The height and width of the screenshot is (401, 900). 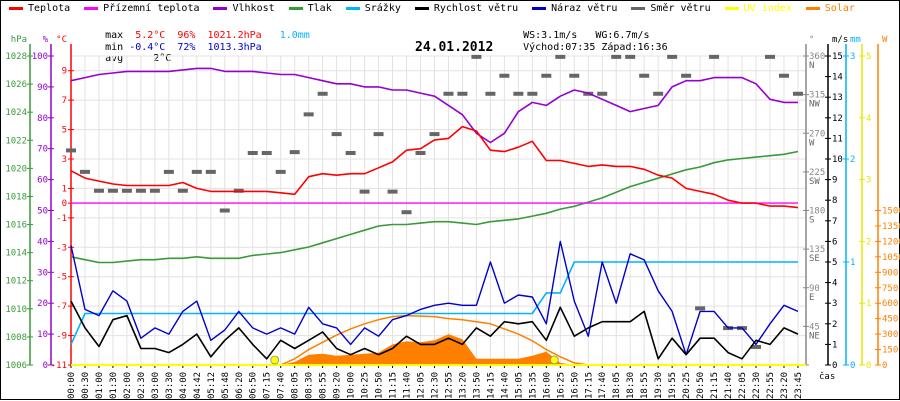 What do you see at coordinates (868, 181) in the screenshot?
I see `uv-tick-label: 3` at bounding box center [868, 181].